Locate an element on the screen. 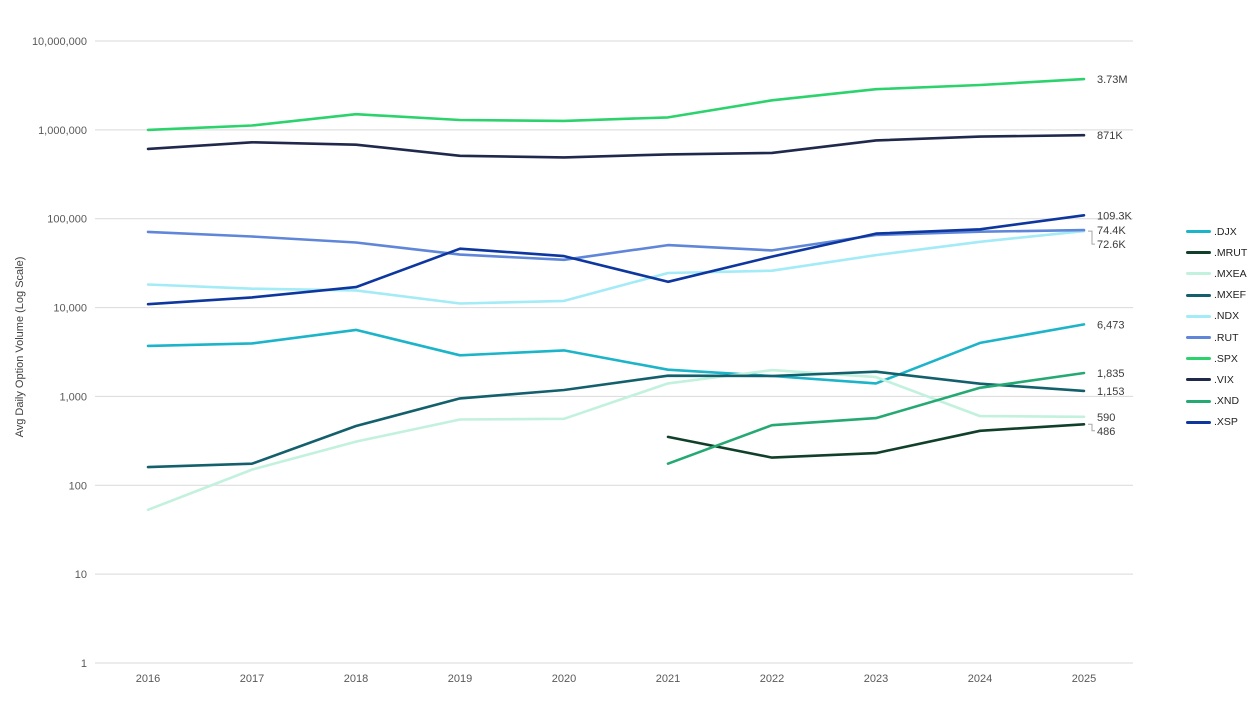  legend-label-spx: .SPX is located at coordinates (1226, 358).